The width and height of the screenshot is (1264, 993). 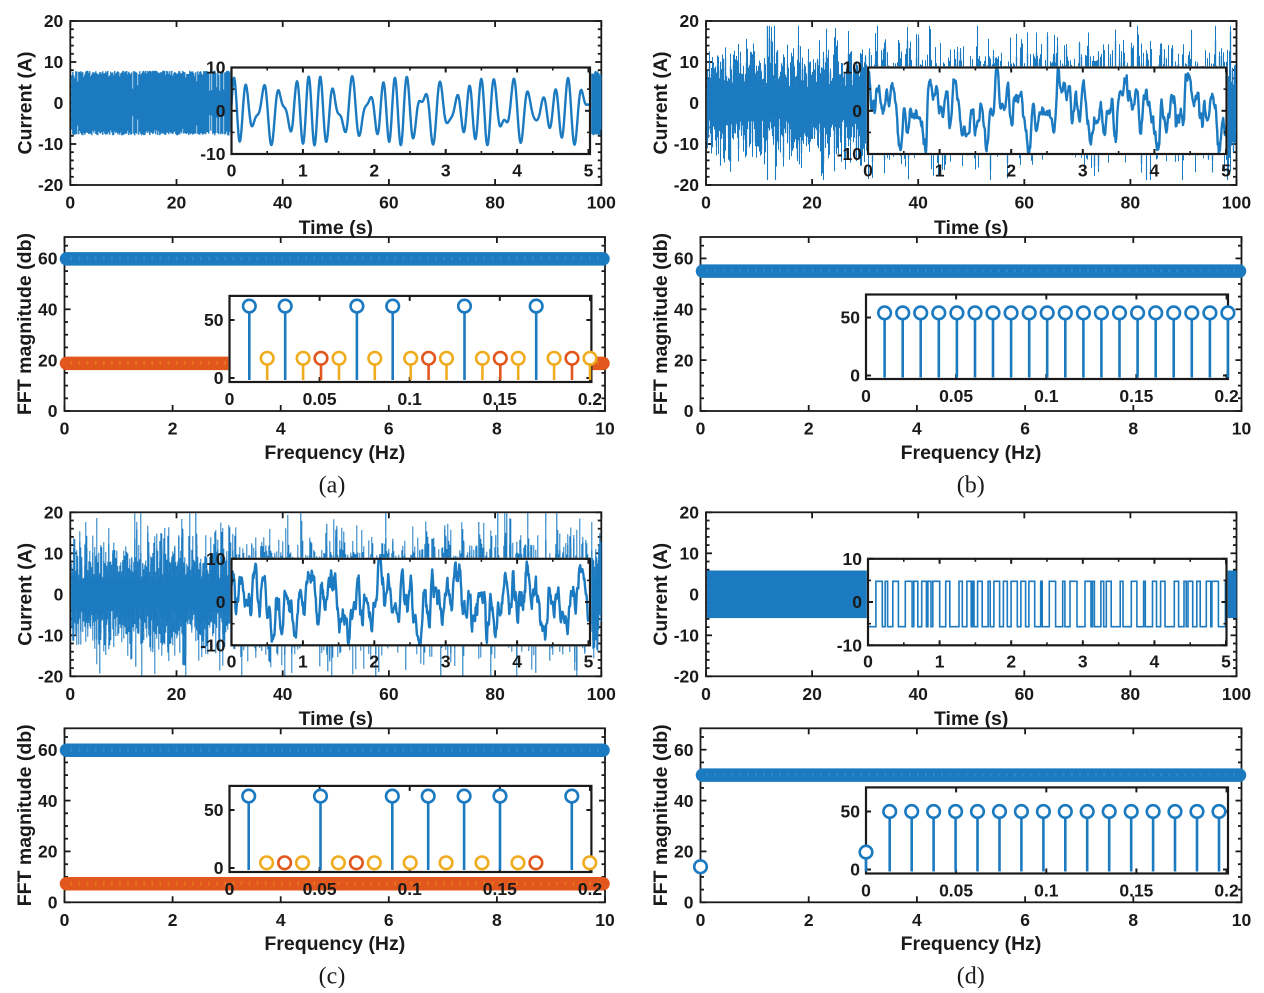 I want to click on svg-text: 0.1, so click(x=410, y=399).